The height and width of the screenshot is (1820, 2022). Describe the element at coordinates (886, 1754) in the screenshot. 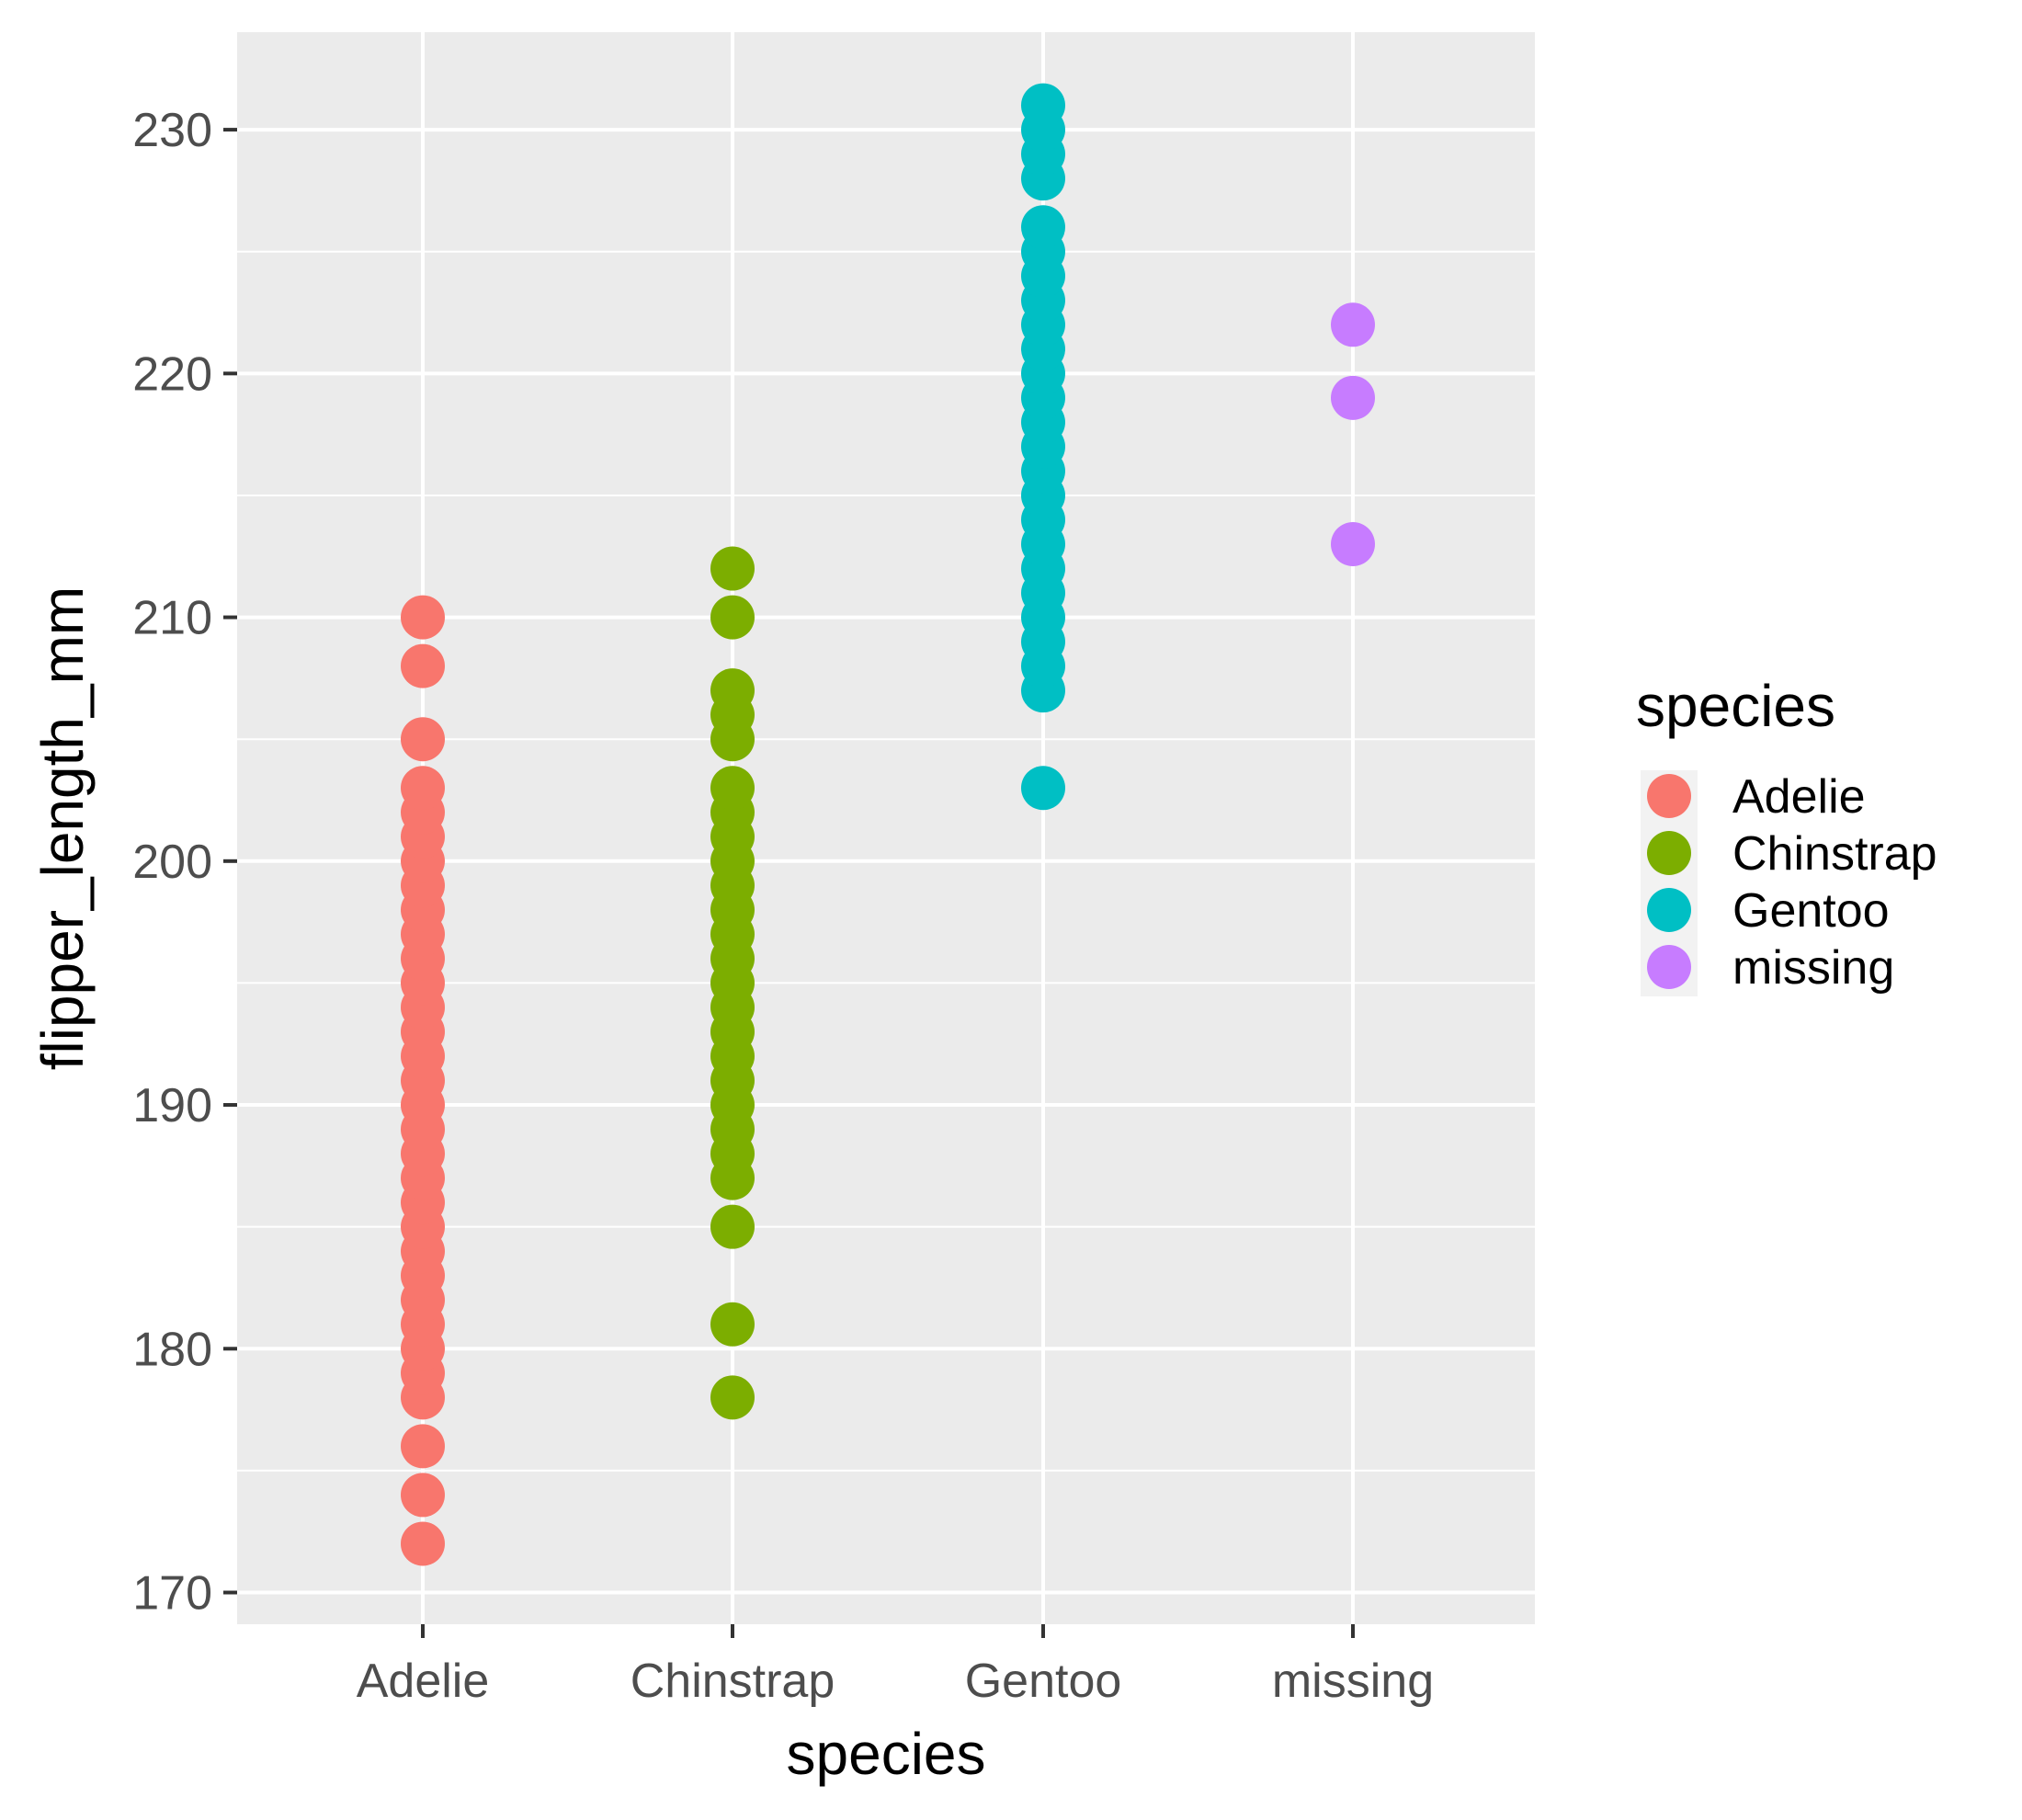

I see `x-axis-title: species` at that location.